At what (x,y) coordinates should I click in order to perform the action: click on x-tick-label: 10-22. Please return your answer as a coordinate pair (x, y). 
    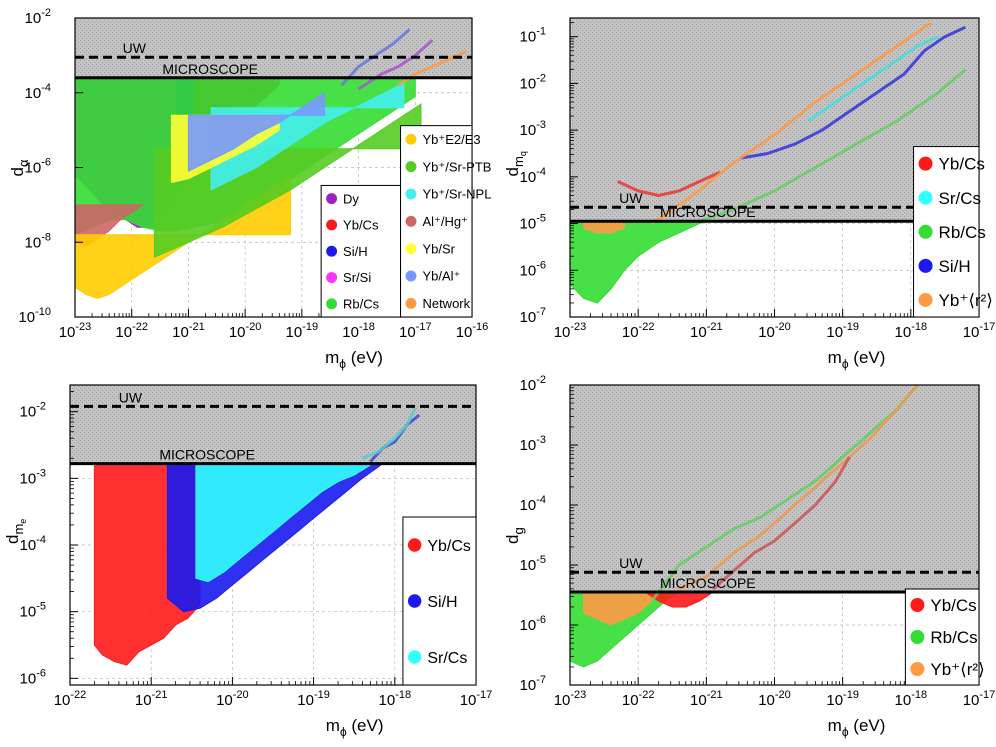
    Looking at the image, I should click on (131, 331).